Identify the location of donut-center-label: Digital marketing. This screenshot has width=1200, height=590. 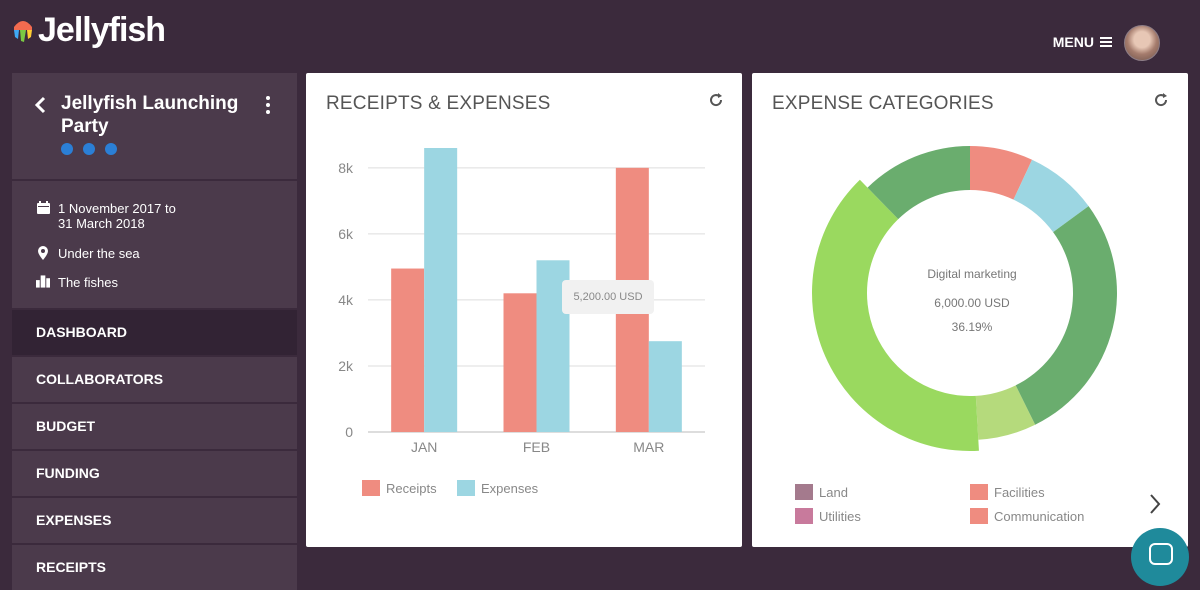
(972, 274).